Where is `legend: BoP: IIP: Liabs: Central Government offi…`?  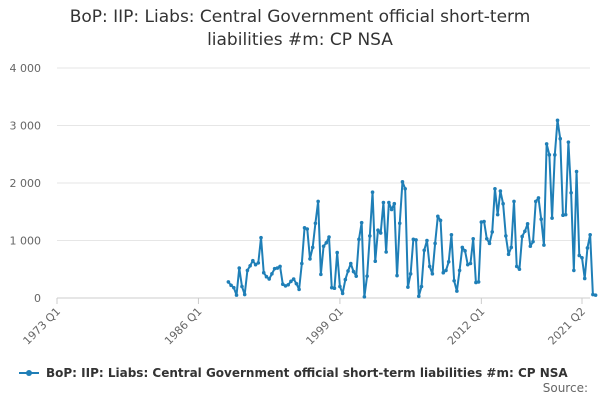 legend: BoP: IIP: Liabs: Central Government offi… is located at coordinates (293, 373).